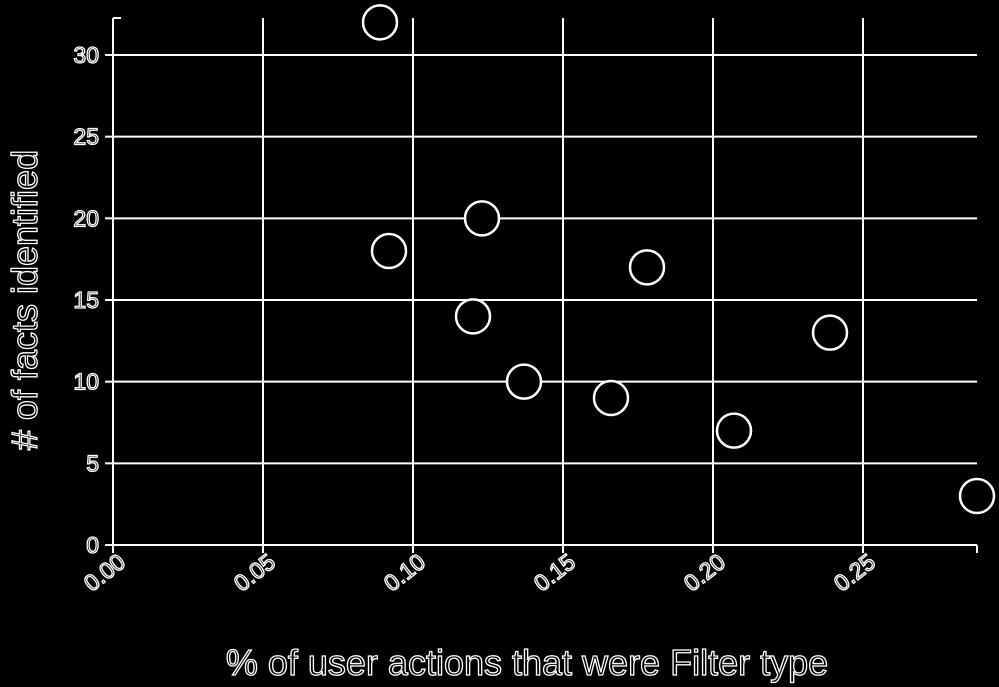 The width and height of the screenshot is (999, 687). Describe the element at coordinates (86, 382) in the screenshot. I see `y-tick-label: 10` at that location.